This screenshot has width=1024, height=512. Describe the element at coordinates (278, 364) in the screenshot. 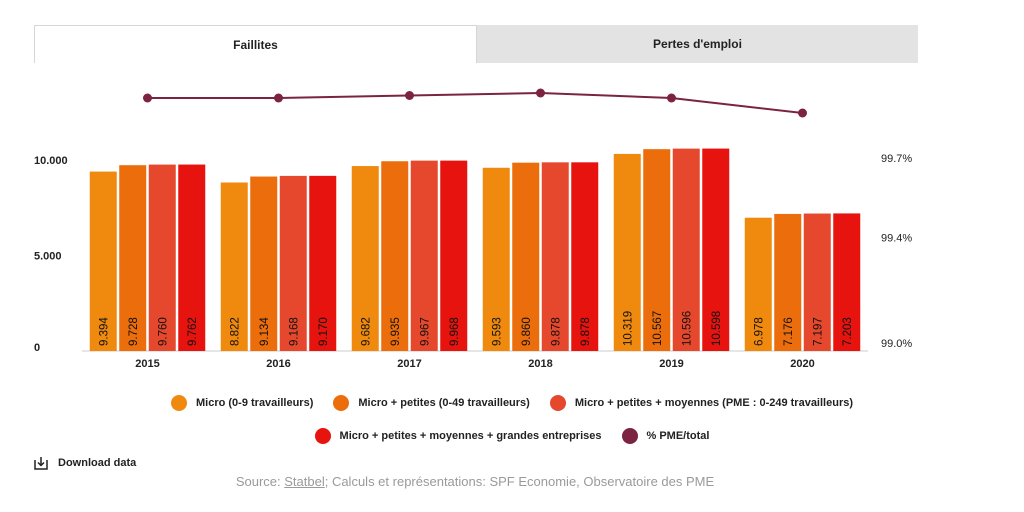

I see `x-tick-label: 2016` at that location.